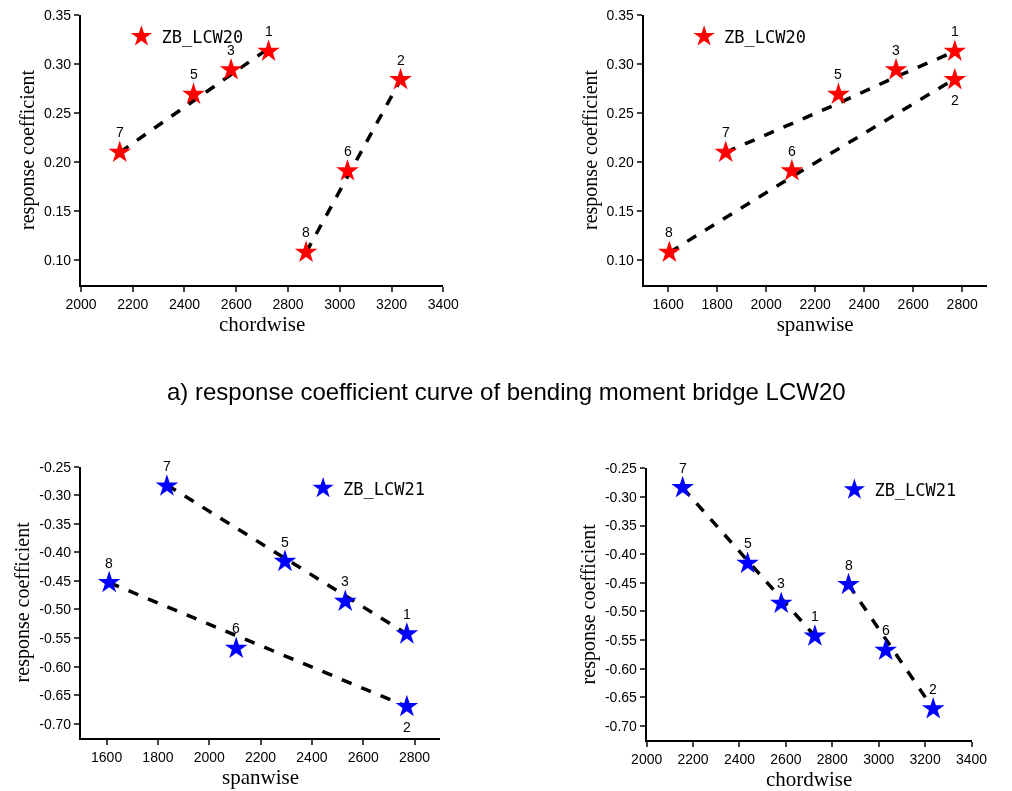 The width and height of the screenshot is (1012, 791). Describe the element at coordinates (621, 668) in the screenshot. I see `y-tick-label: -0.60` at that location.